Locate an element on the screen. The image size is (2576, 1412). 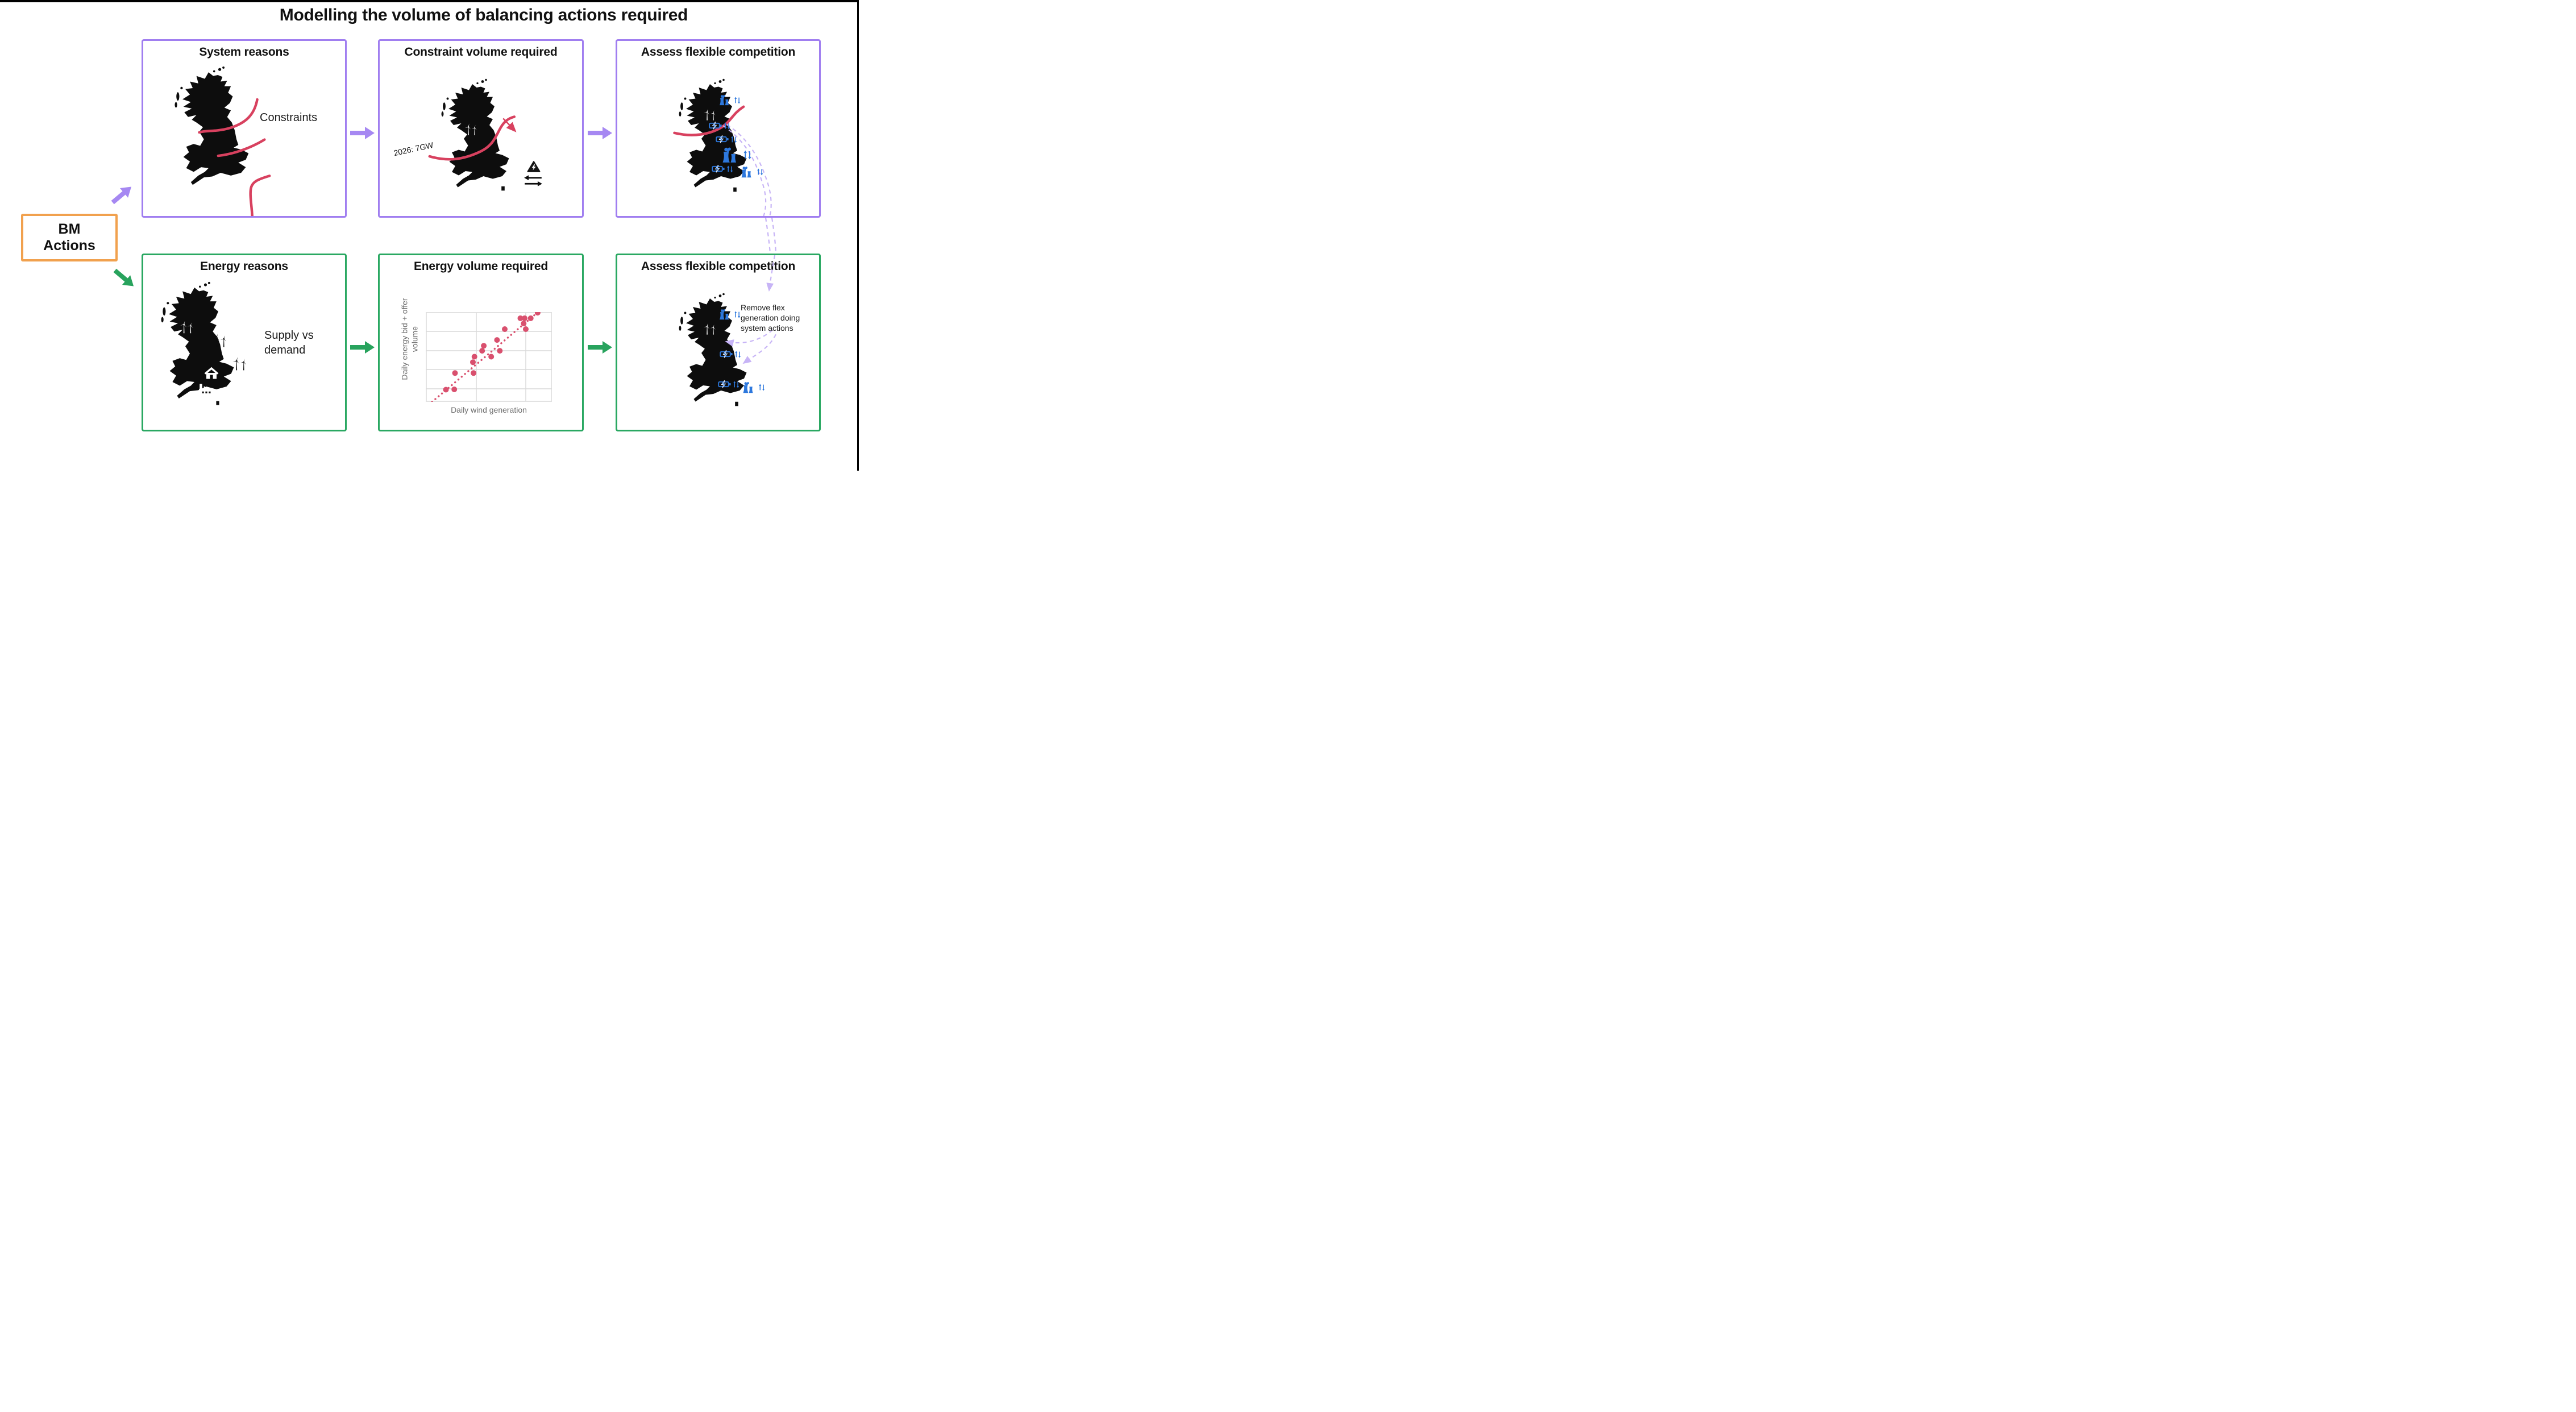
scatter-y-axis-label: Daily energy bid + offer volume is located at coordinates (410, 339).